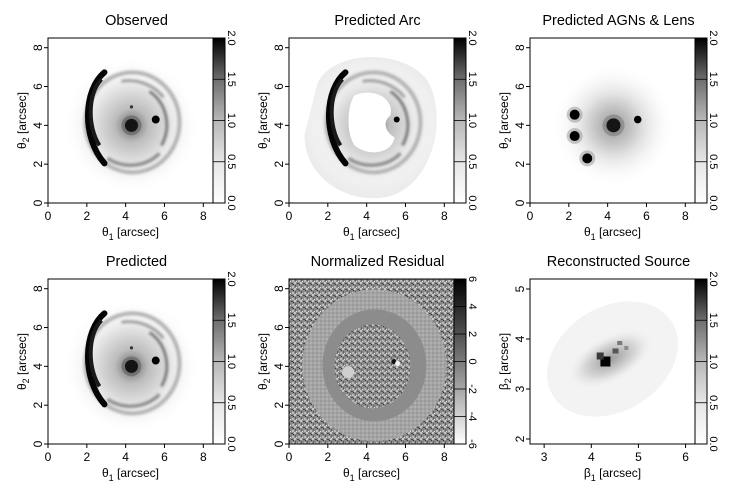  What do you see at coordinates (472, 361) in the screenshot?
I see `colorbar-tick-label: 0` at bounding box center [472, 361].